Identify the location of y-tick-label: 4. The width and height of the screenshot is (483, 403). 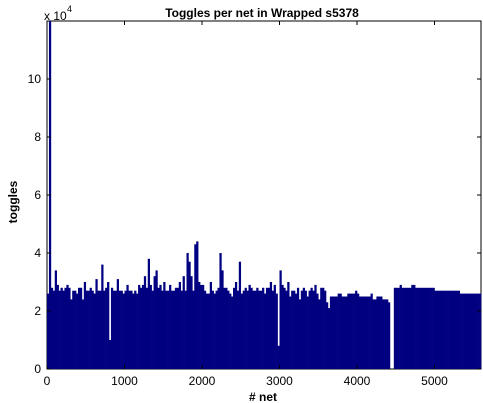
(37, 253).